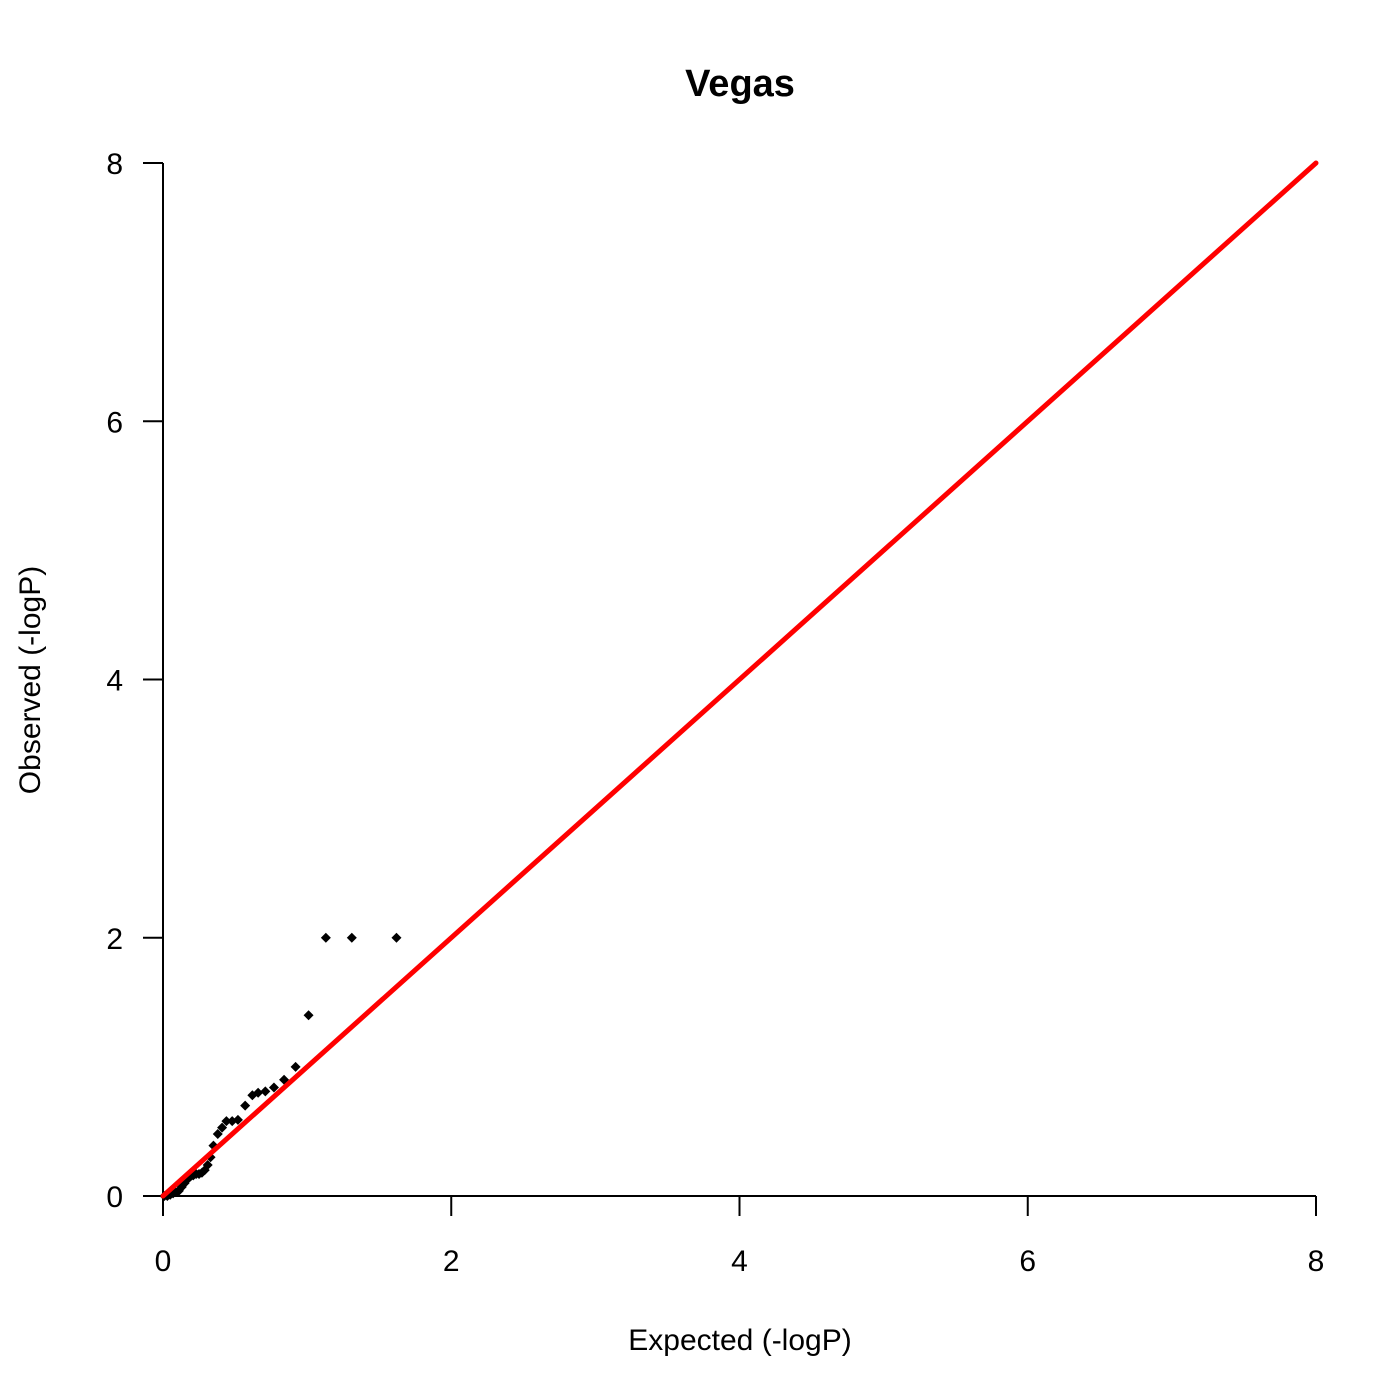  What do you see at coordinates (114, 164) in the screenshot?
I see `y-tick-label: 8` at bounding box center [114, 164].